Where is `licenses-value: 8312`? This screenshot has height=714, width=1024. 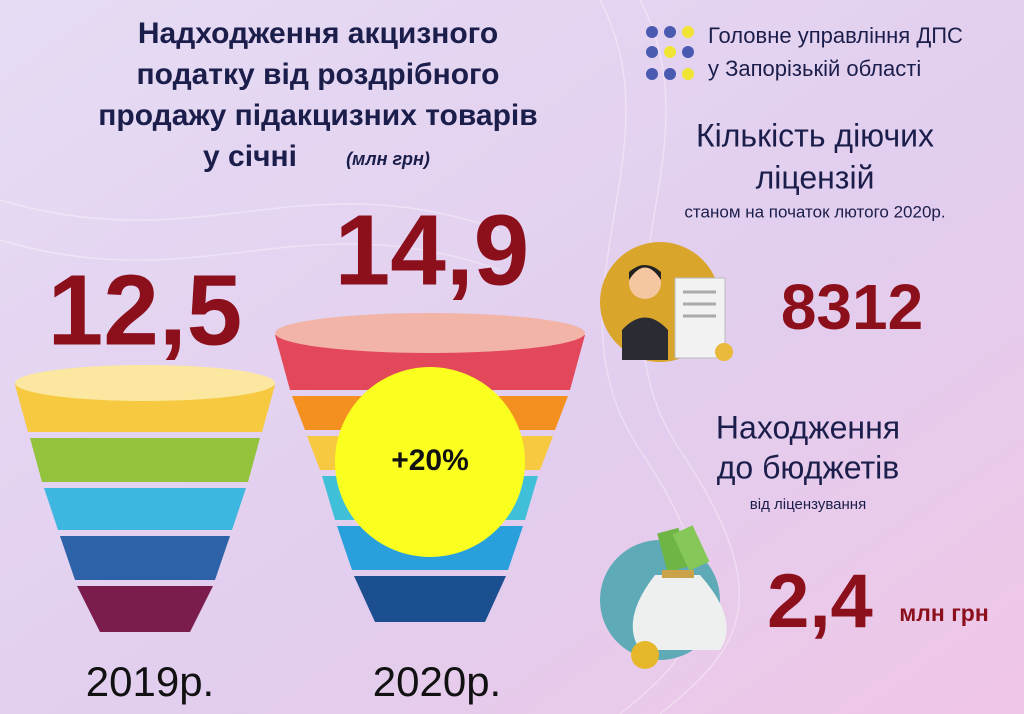
licenses-value: 8312 is located at coordinates (852, 307).